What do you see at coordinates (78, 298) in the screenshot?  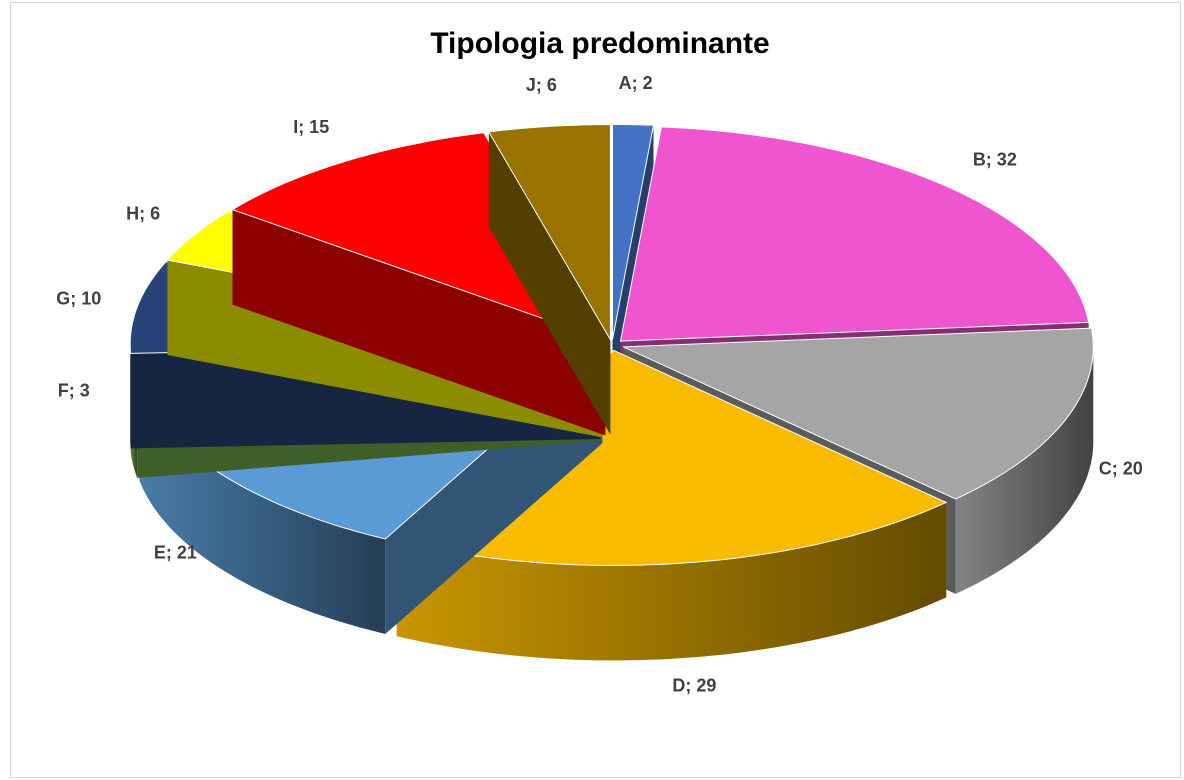 I see `data-label: G; 10` at bounding box center [78, 298].